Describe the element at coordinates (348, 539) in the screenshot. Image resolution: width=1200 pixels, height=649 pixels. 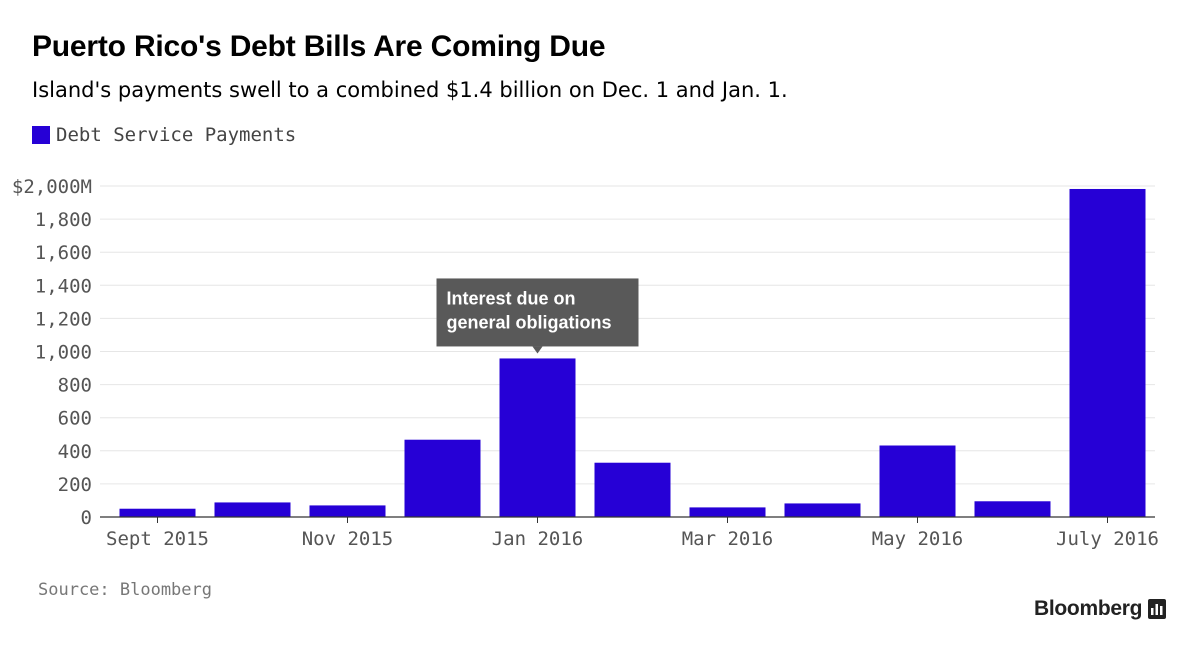
I see `x-tick-label: Nov 2015` at that location.